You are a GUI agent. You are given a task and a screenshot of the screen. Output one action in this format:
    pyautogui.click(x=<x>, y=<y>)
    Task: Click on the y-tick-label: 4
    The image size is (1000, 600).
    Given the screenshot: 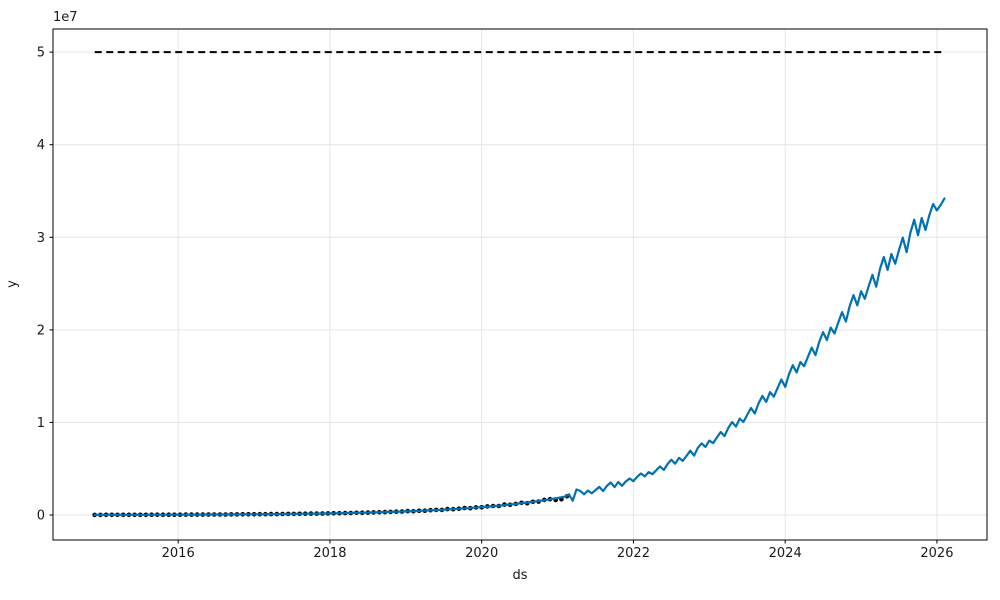 What is the action you would take?
    pyautogui.click(x=41, y=145)
    